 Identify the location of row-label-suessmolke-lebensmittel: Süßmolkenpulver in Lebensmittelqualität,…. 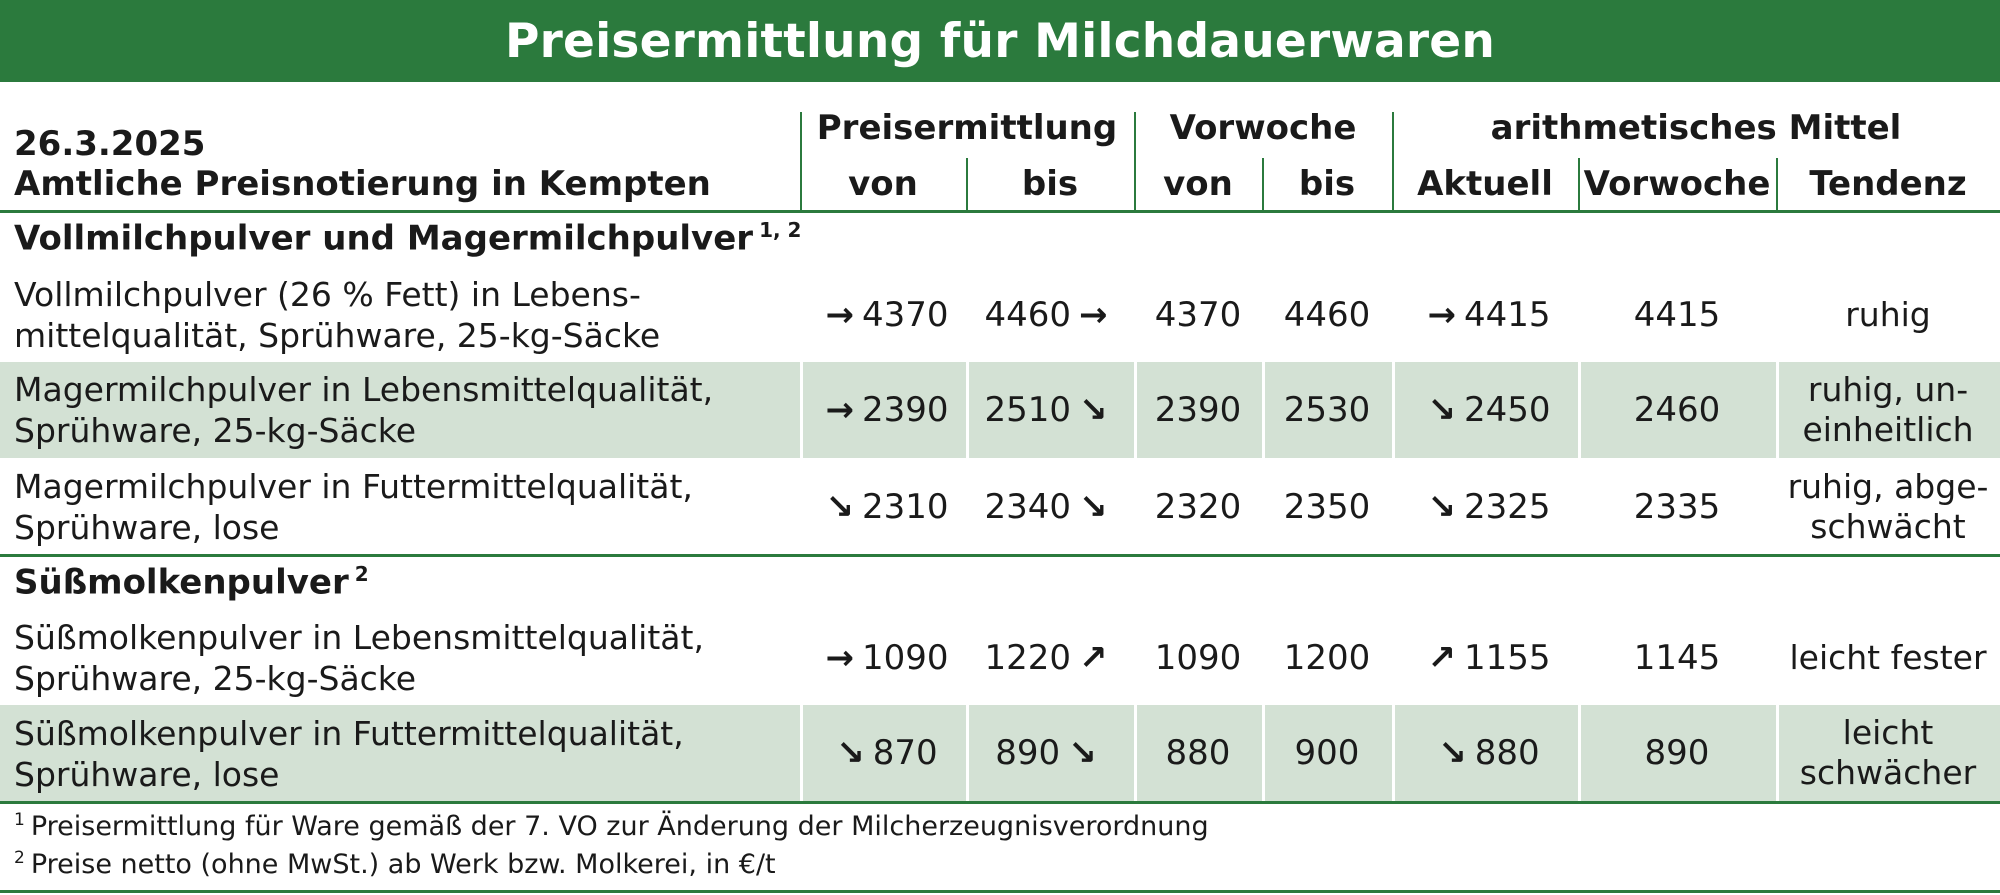
(359, 658).